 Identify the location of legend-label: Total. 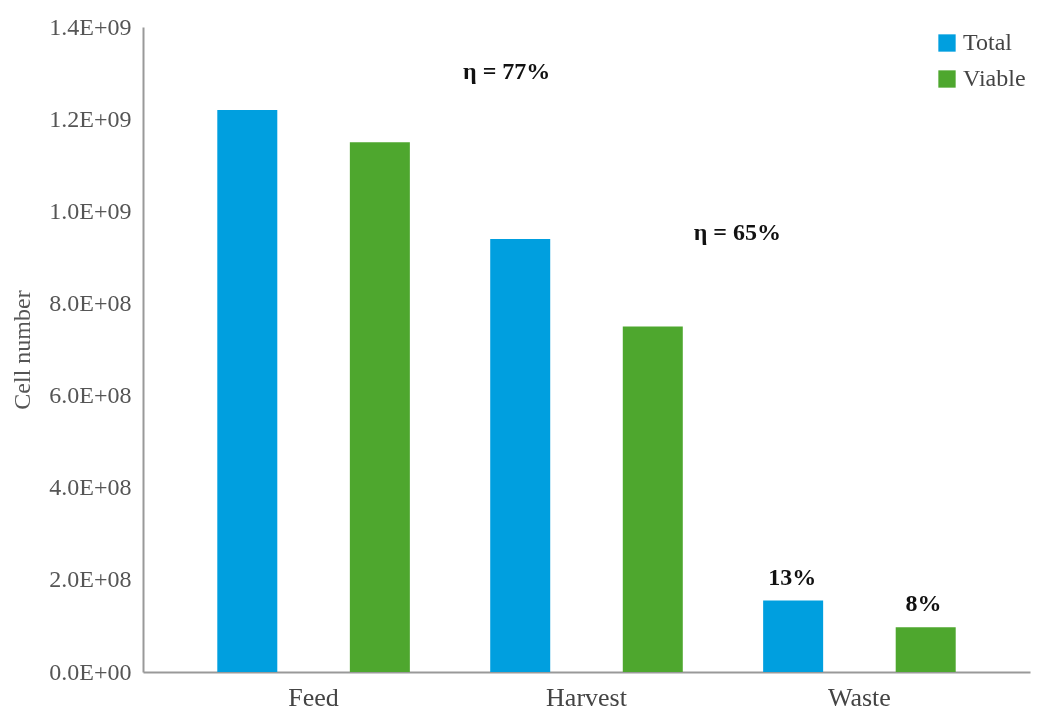
(988, 42).